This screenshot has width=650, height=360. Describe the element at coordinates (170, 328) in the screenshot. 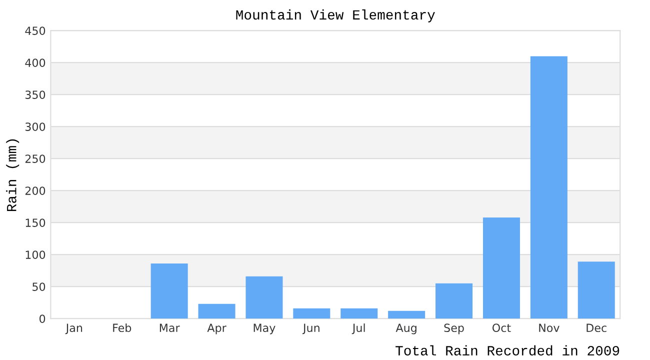

I see `x-tick-label: Mar` at that location.